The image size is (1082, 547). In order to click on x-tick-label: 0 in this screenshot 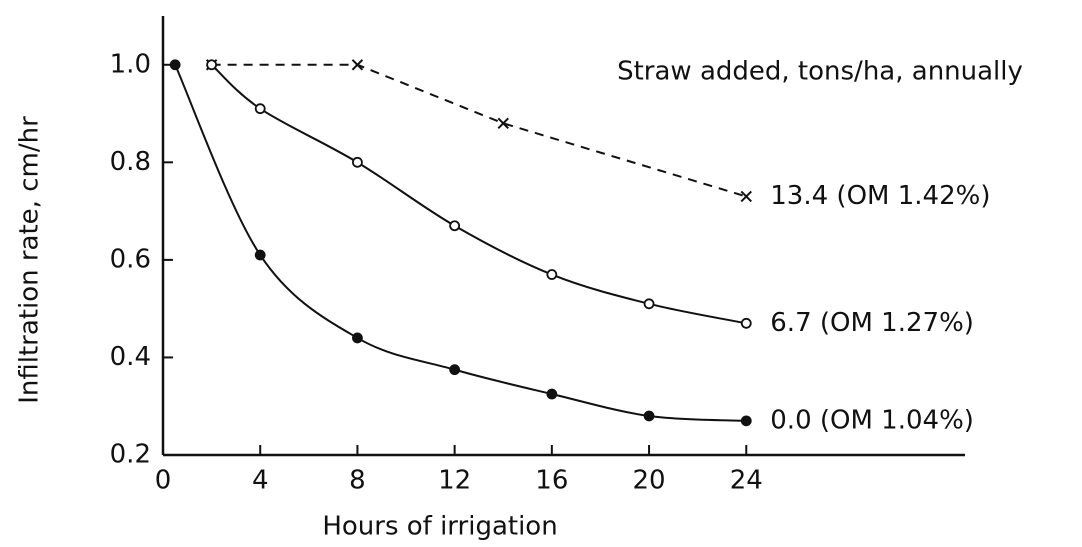, I will do `click(163, 481)`.